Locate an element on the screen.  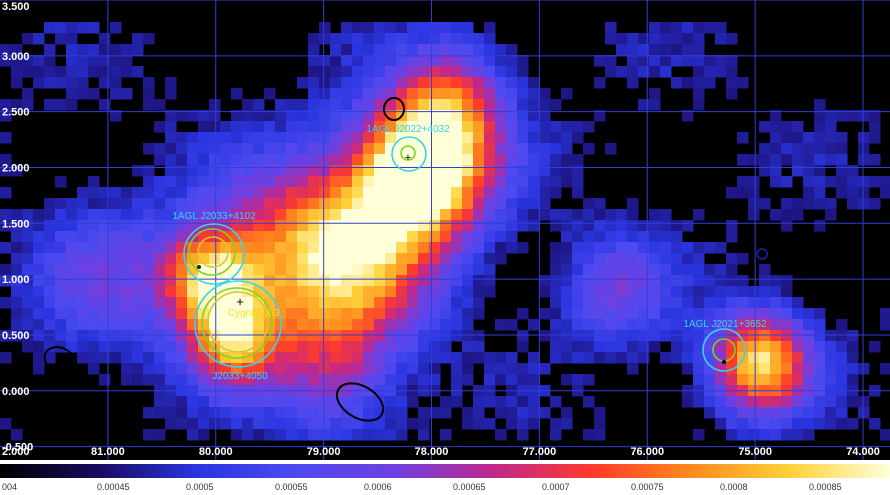
marker-cygnus-x3: + is located at coordinates (240, 301).